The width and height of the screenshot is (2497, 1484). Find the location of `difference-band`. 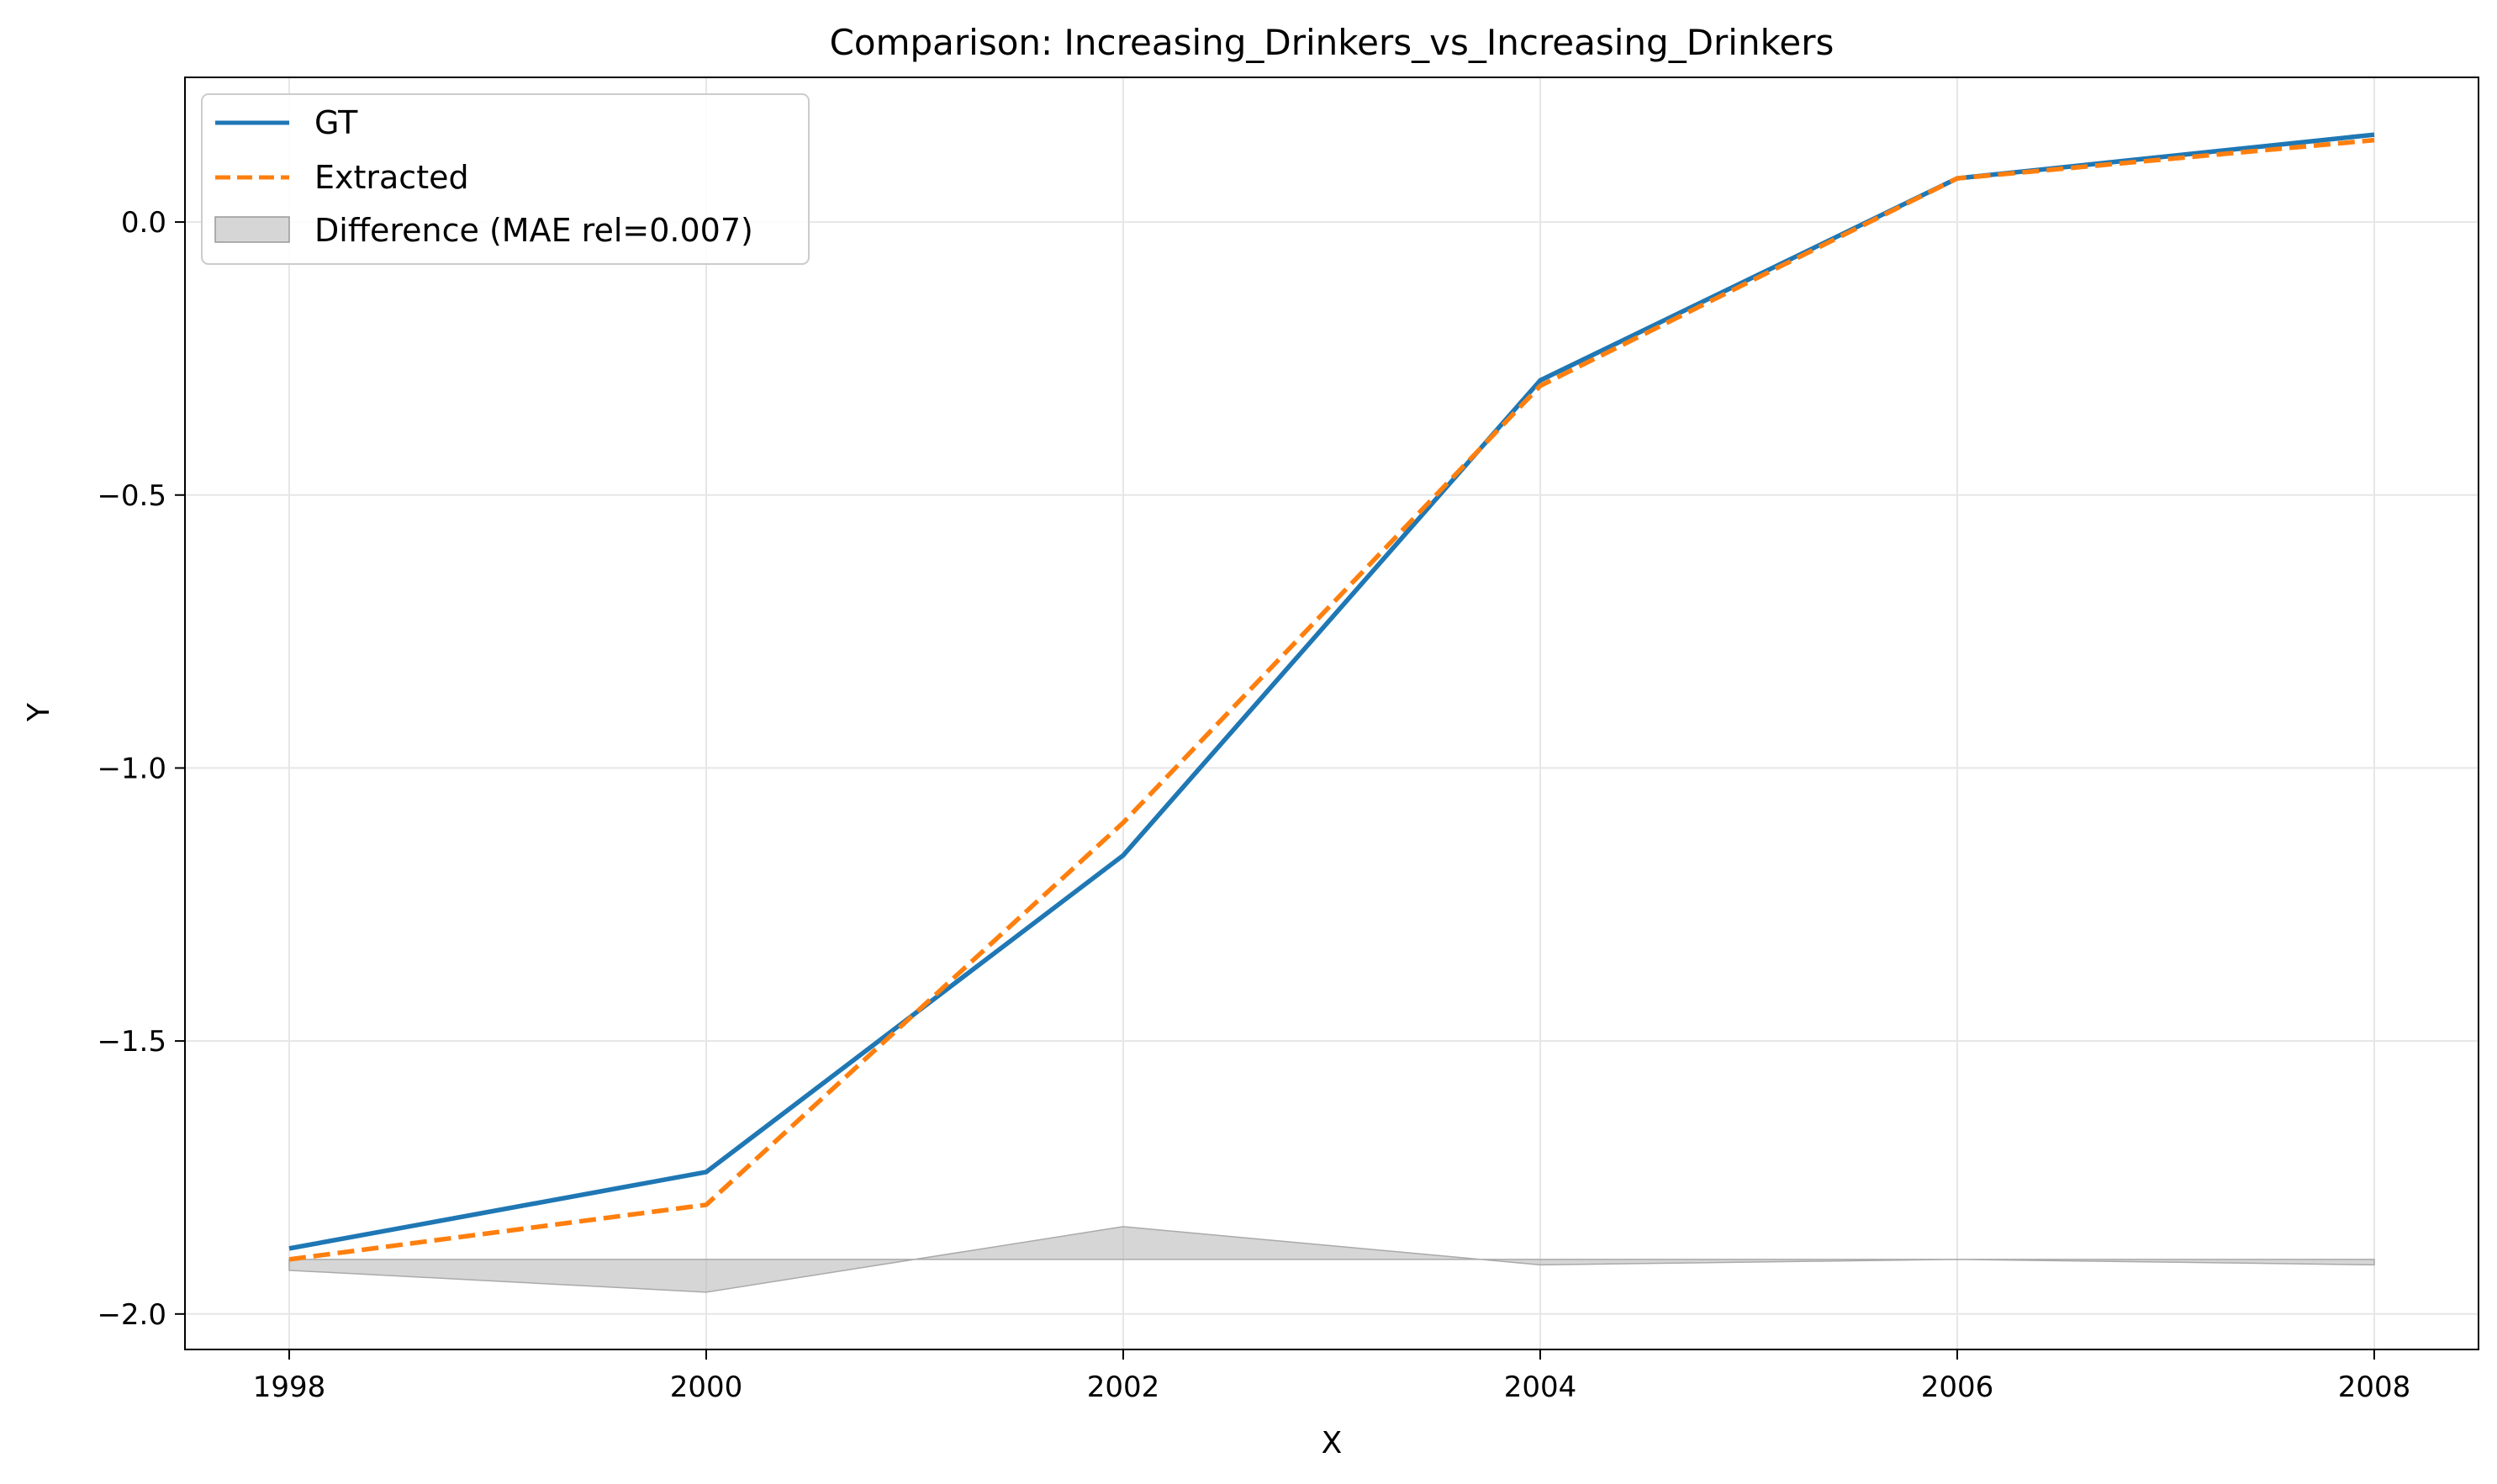

difference-band is located at coordinates (1331, 1259).